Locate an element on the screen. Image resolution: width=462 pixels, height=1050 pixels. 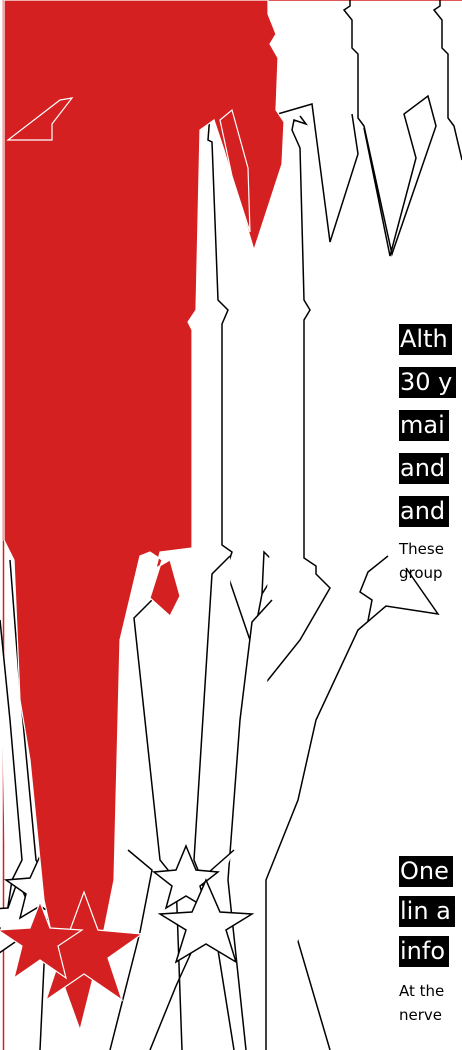
body-line: These is located at coordinates (421, 549).